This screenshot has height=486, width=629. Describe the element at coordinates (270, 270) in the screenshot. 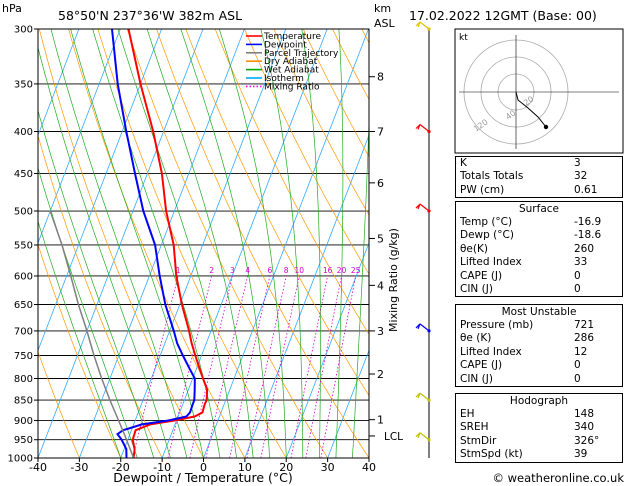

I see `mixing-ratio-label: 6` at that location.